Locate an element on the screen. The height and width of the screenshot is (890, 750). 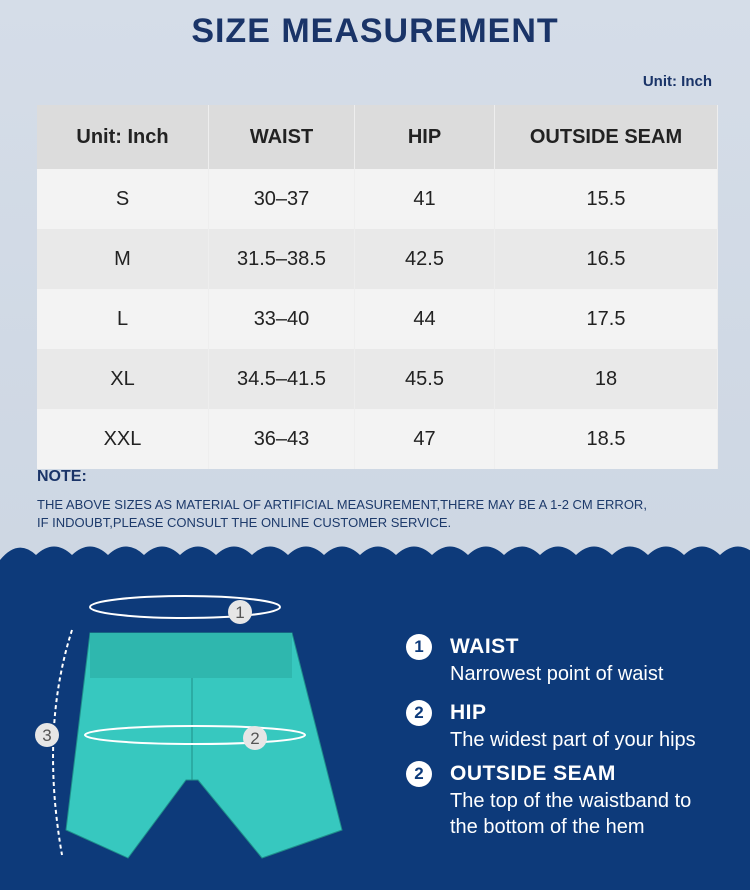
legend-description: the bottom of the hem is located at coordinates (547, 827).